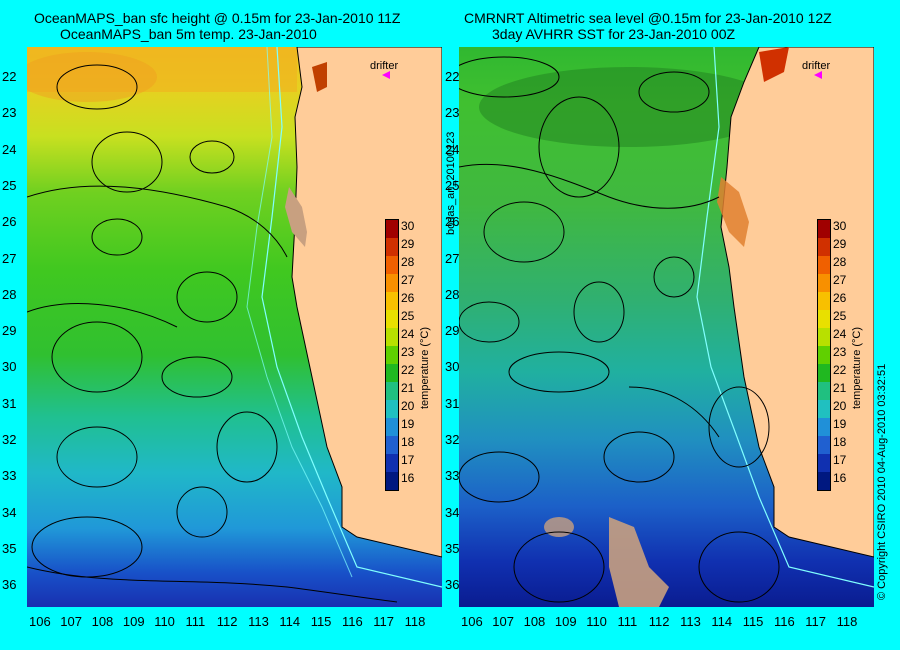  I want to click on longitude-tick-label: 111, so click(195, 621).